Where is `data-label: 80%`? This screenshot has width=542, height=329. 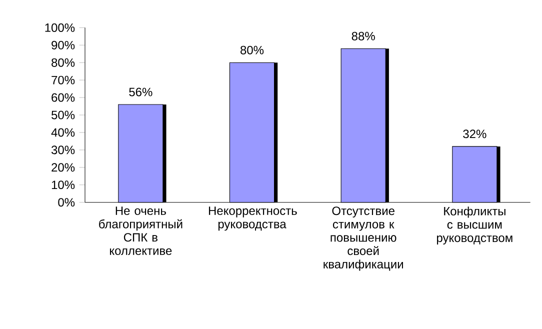
data-label: 80% is located at coordinates (252, 50).